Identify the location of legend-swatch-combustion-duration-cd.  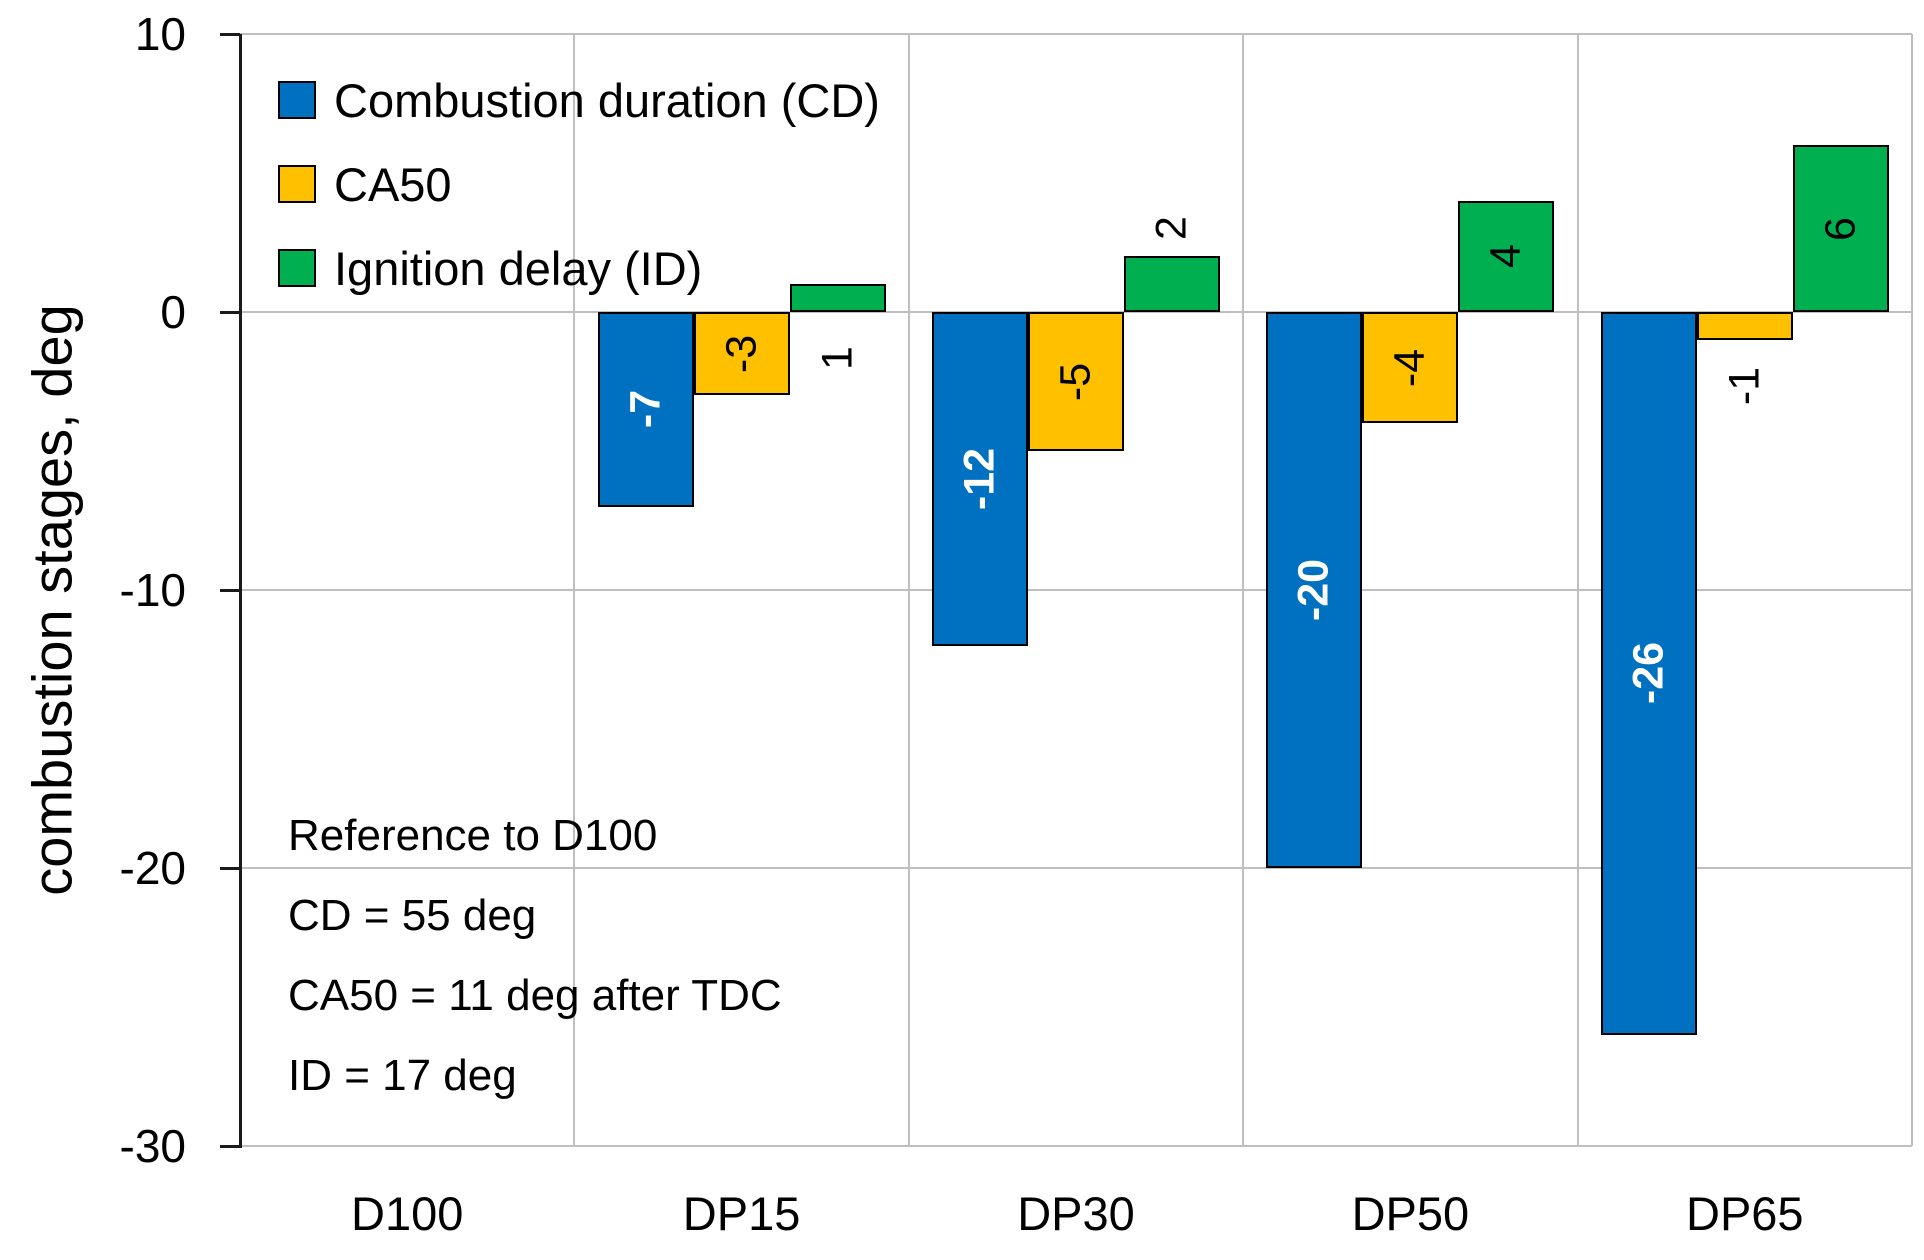
(297, 100).